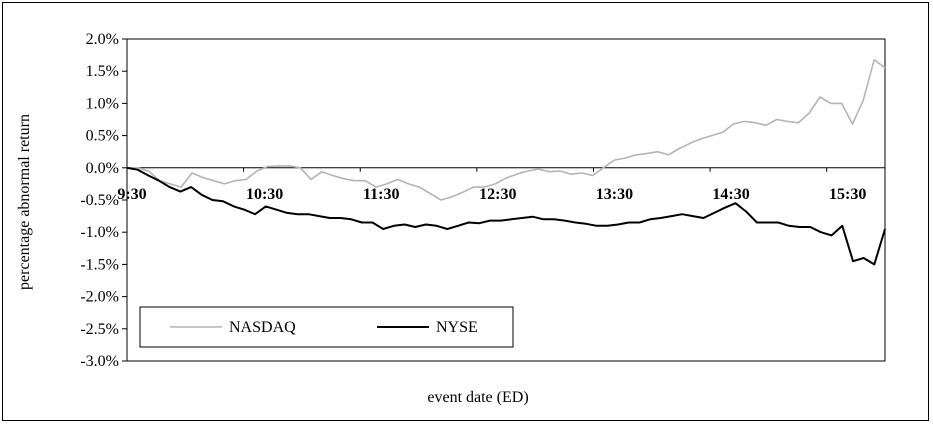 This screenshot has width=933, height=425. What do you see at coordinates (847, 194) in the screenshot?
I see `x-tick-label: 15:30` at bounding box center [847, 194].